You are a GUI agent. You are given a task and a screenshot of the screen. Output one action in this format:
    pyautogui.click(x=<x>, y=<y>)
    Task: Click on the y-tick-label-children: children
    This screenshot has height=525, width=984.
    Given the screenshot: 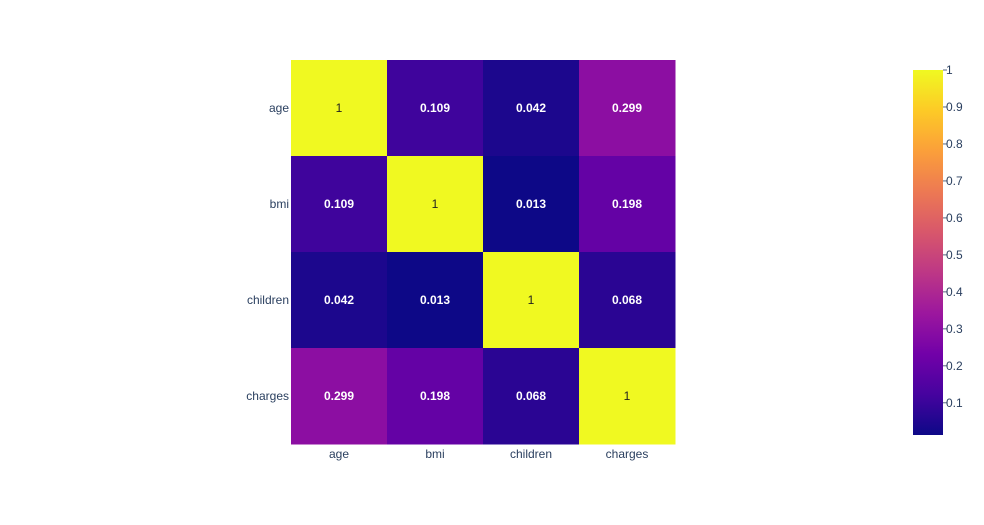 What is the action you would take?
    pyautogui.click(x=268, y=300)
    